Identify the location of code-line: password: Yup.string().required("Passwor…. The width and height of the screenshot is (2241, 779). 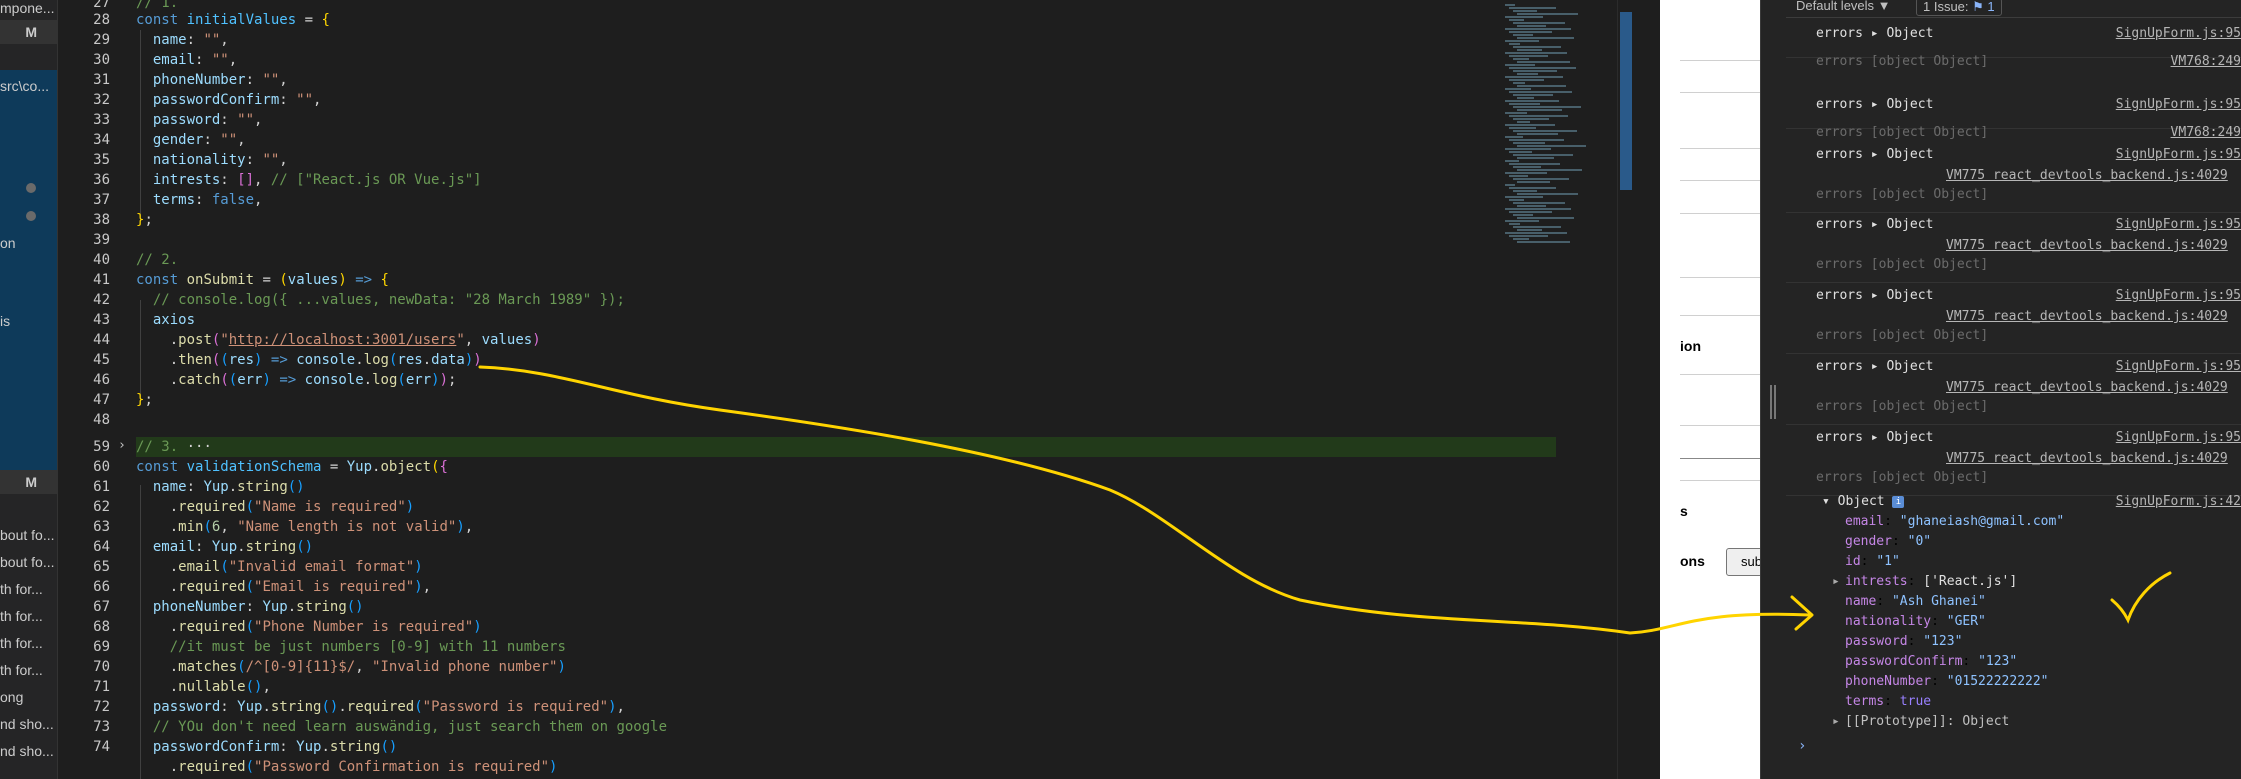
(388, 707).